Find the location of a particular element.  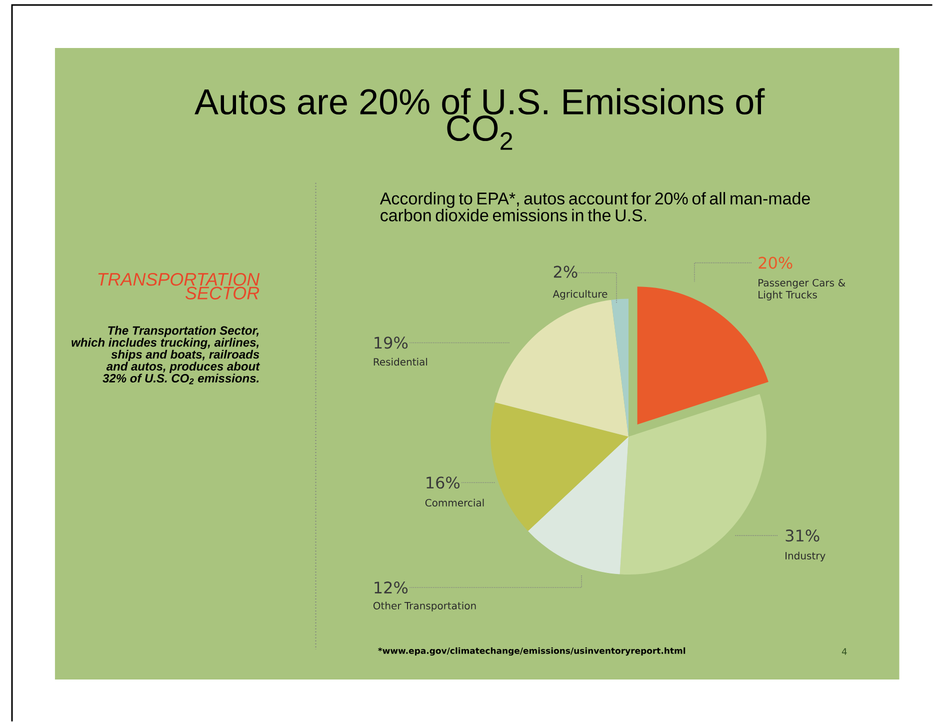

data-label: 16% is located at coordinates (443, 482).